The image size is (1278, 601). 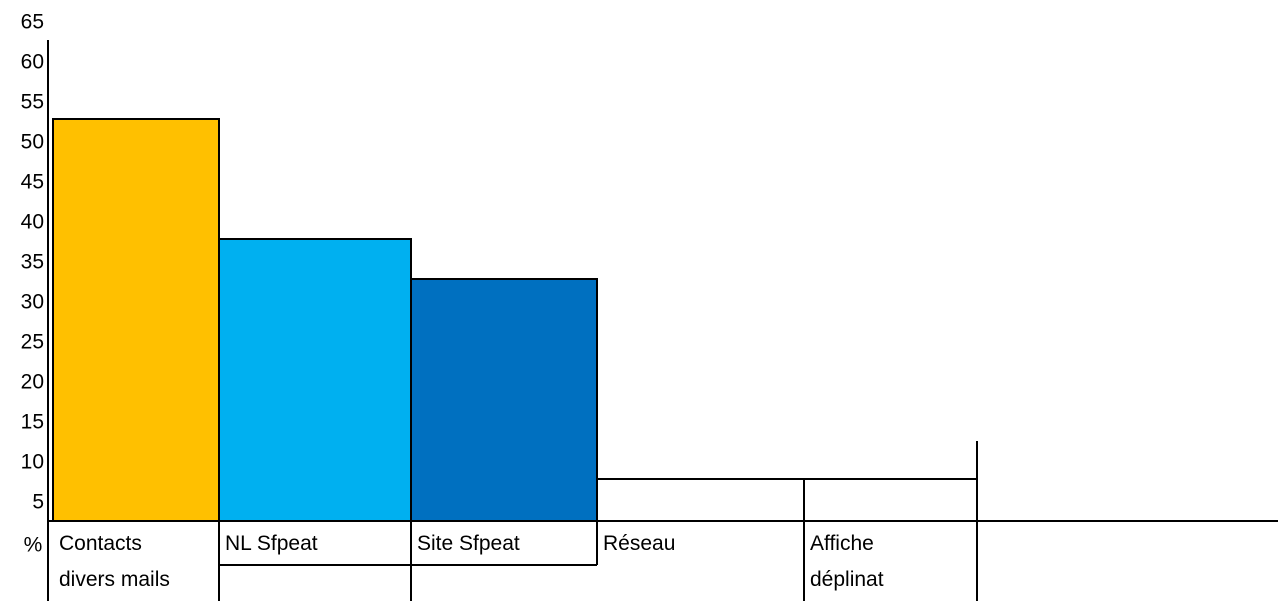 What do you see at coordinates (468, 543) in the screenshot?
I see `x-tick-label: Site Sfpeat` at bounding box center [468, 543].